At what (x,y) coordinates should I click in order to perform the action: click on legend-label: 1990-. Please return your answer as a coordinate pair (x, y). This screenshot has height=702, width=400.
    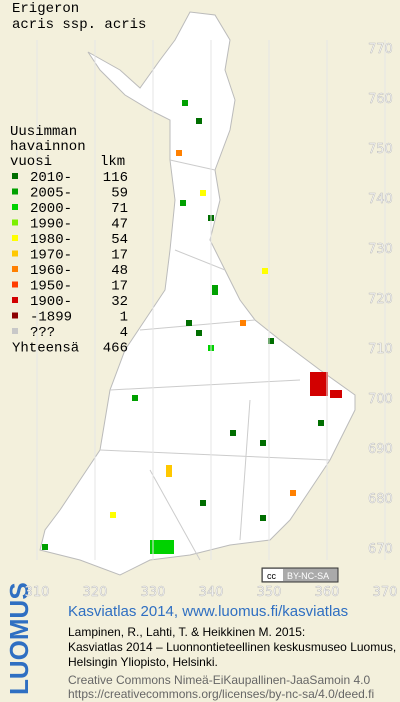
    Looking at the image, I should click on (51, 225).